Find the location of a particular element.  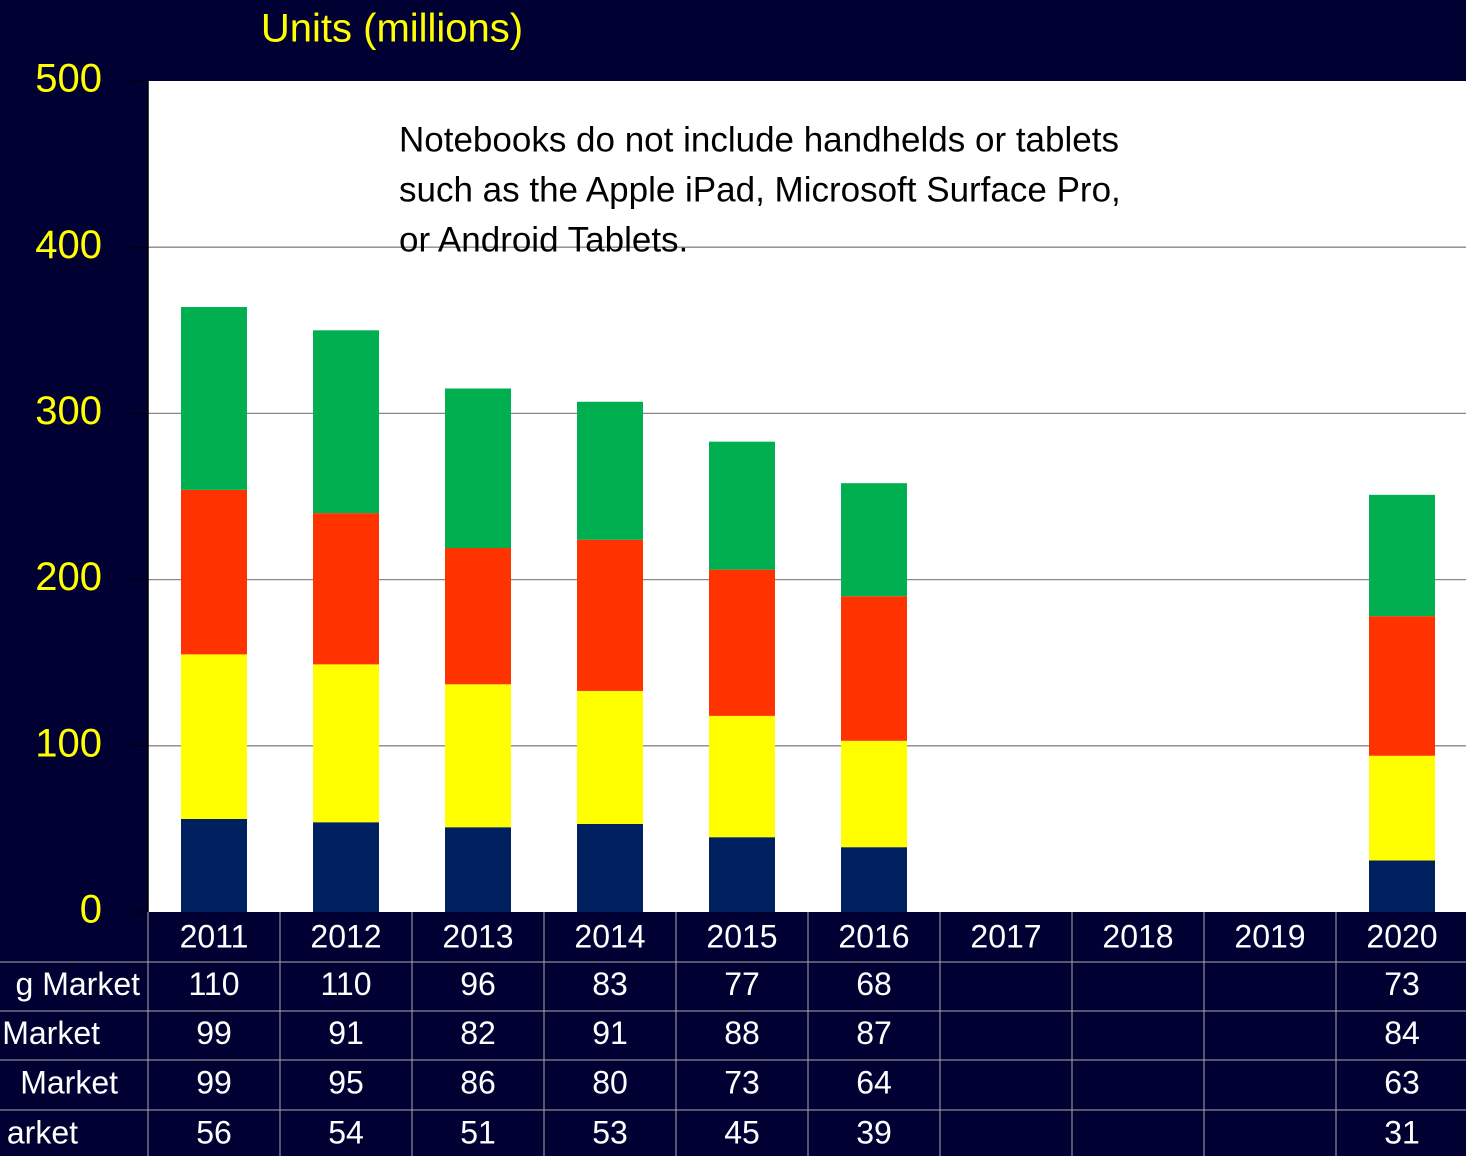

annotation: or Android Tablets. is located at coordinates (543, 239).